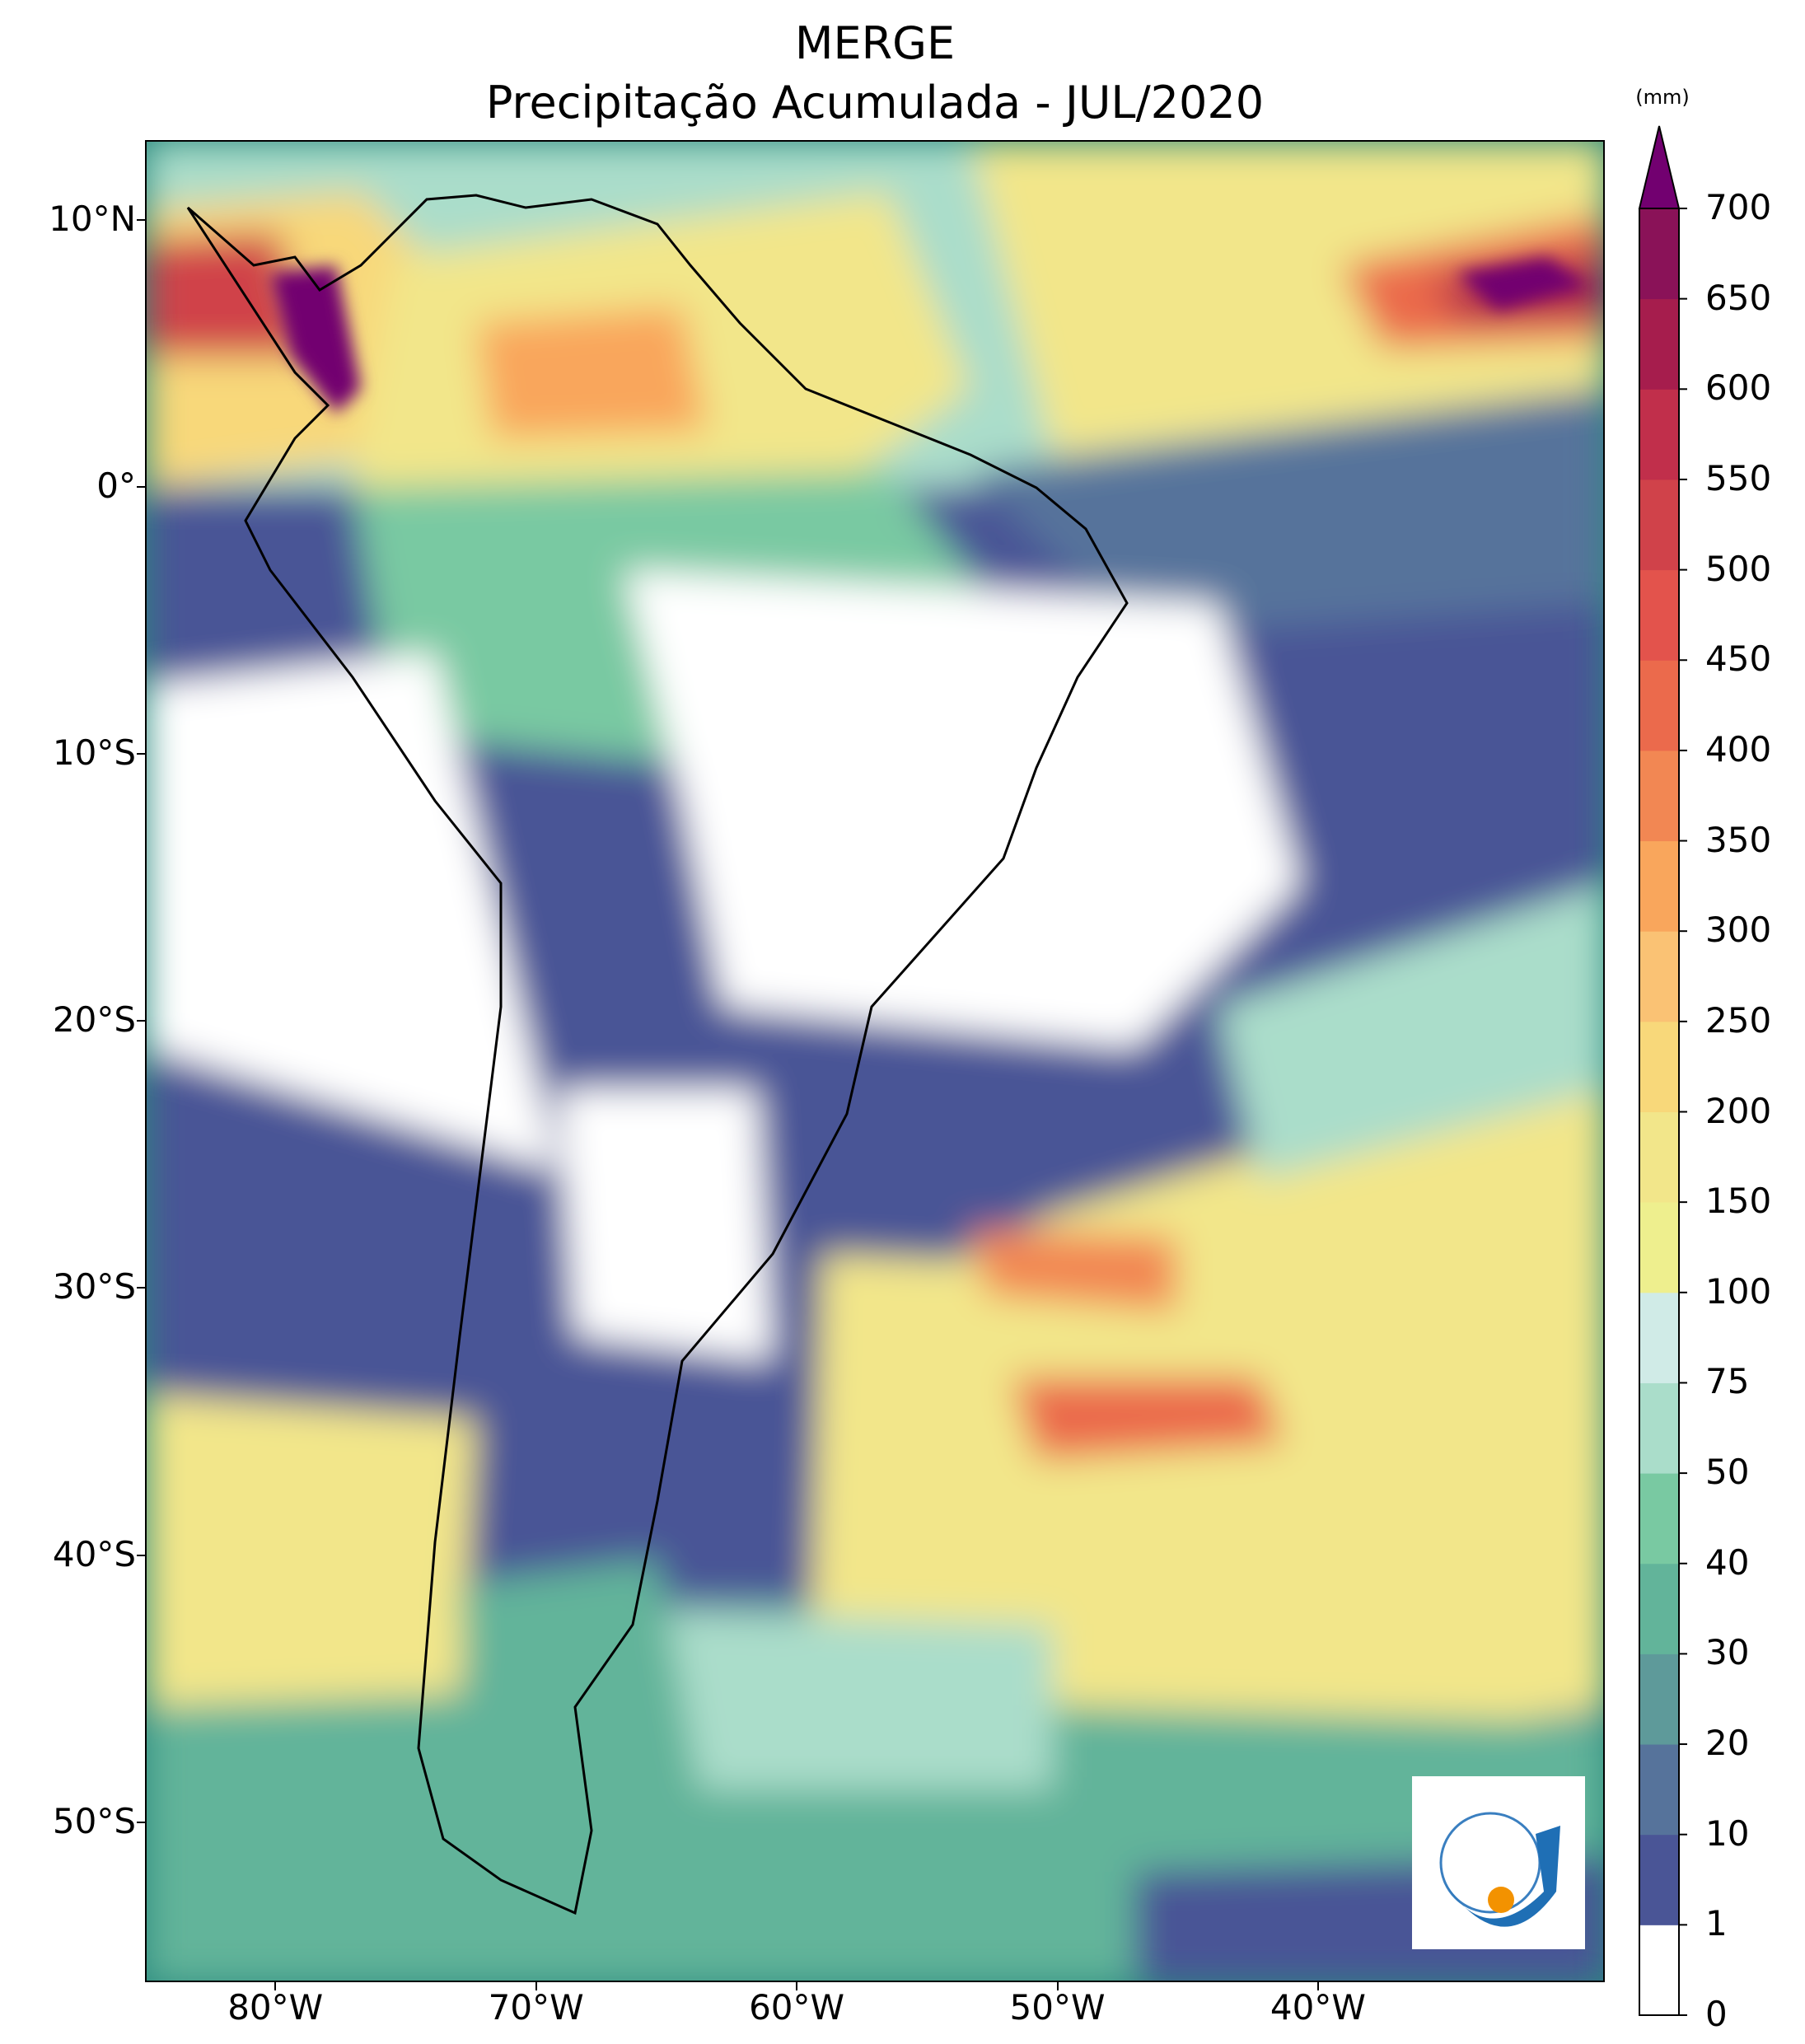  Describe the element at coordinates (875, 43) in the screenshot. I see `map-title: MERGE` at that location.